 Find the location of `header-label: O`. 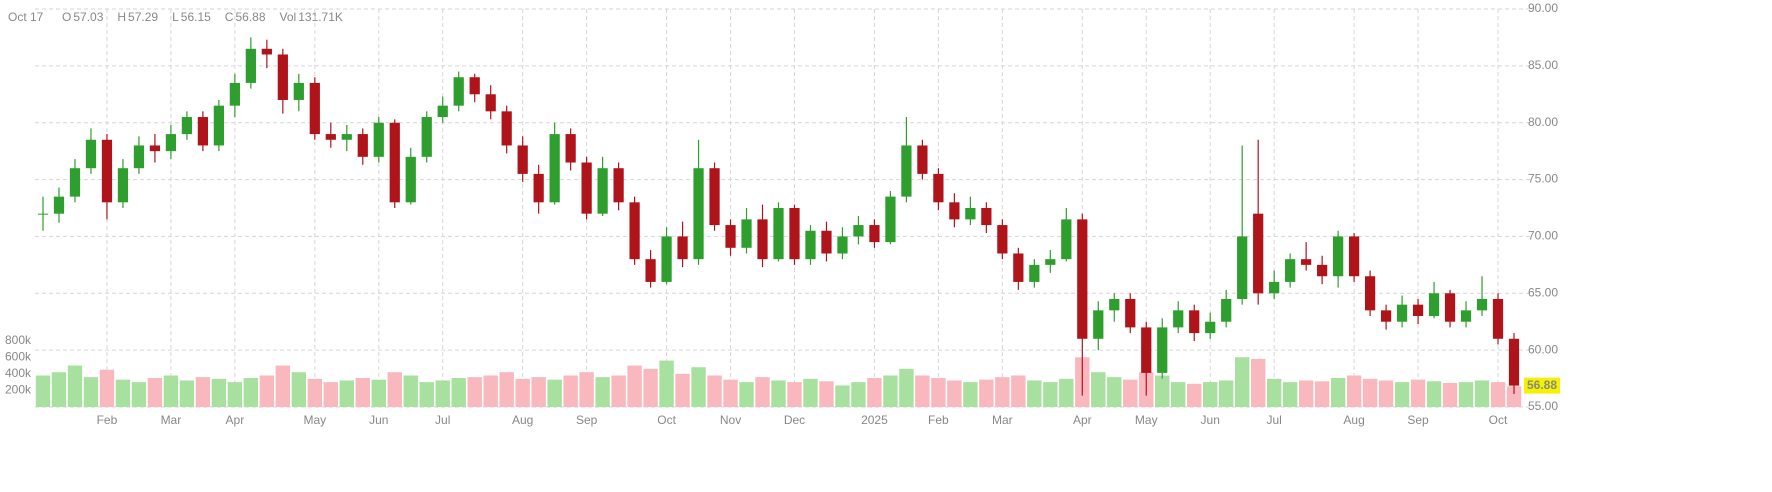

header-label: O is located at coordinates (66, 17).